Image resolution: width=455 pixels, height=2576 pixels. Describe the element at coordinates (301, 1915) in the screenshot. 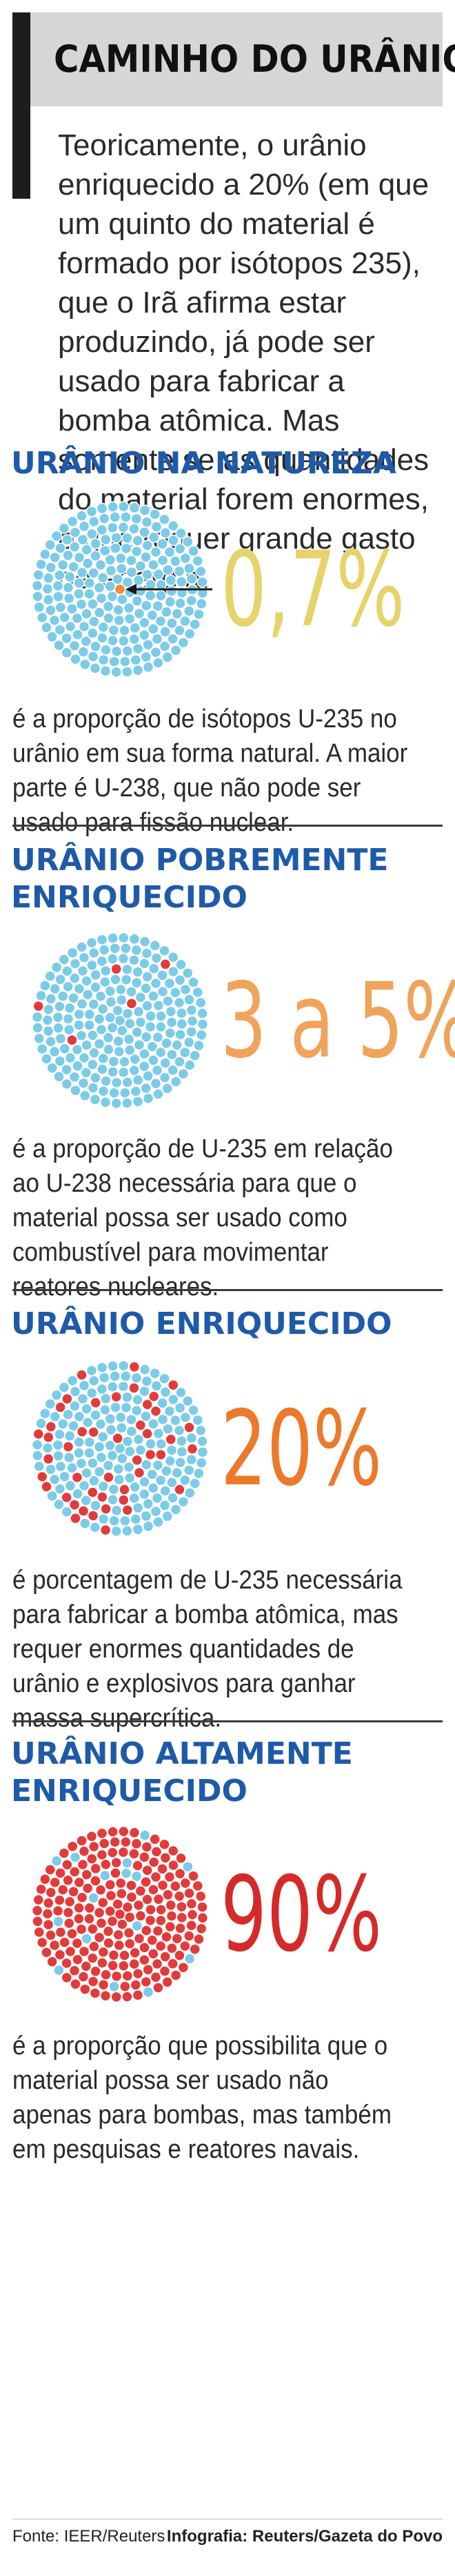

I see `value-highly-enriched: 90%` at that location.